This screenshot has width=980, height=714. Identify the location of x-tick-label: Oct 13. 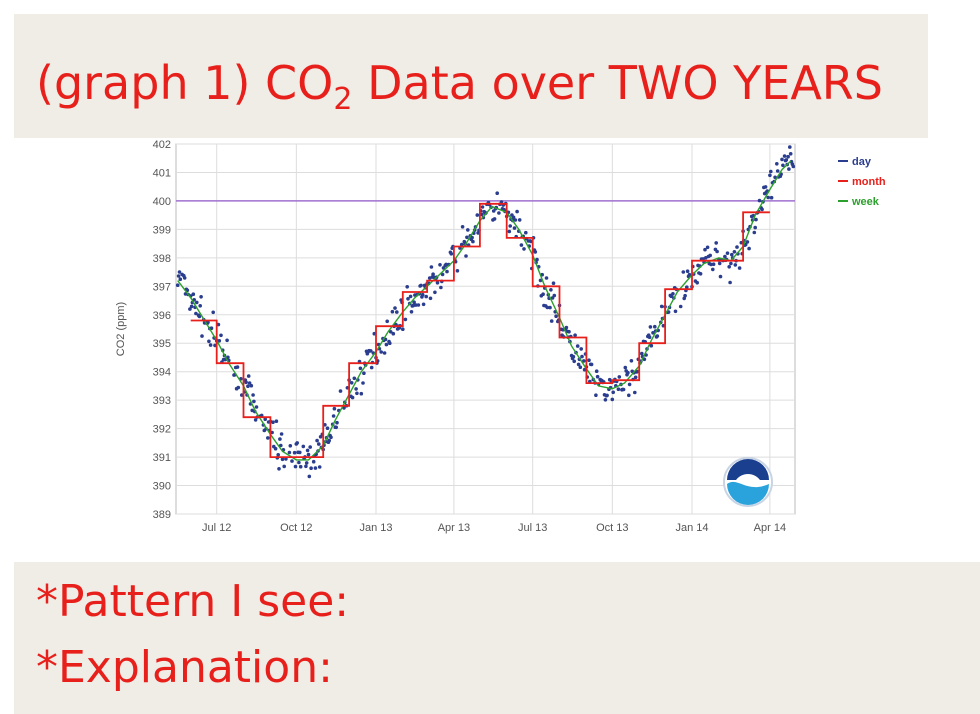
(612, 528).